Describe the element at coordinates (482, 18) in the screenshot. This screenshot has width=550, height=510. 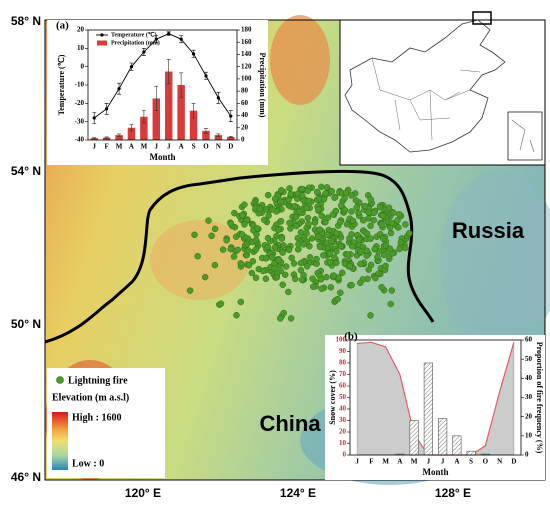
I see `study-area-box` at that location.